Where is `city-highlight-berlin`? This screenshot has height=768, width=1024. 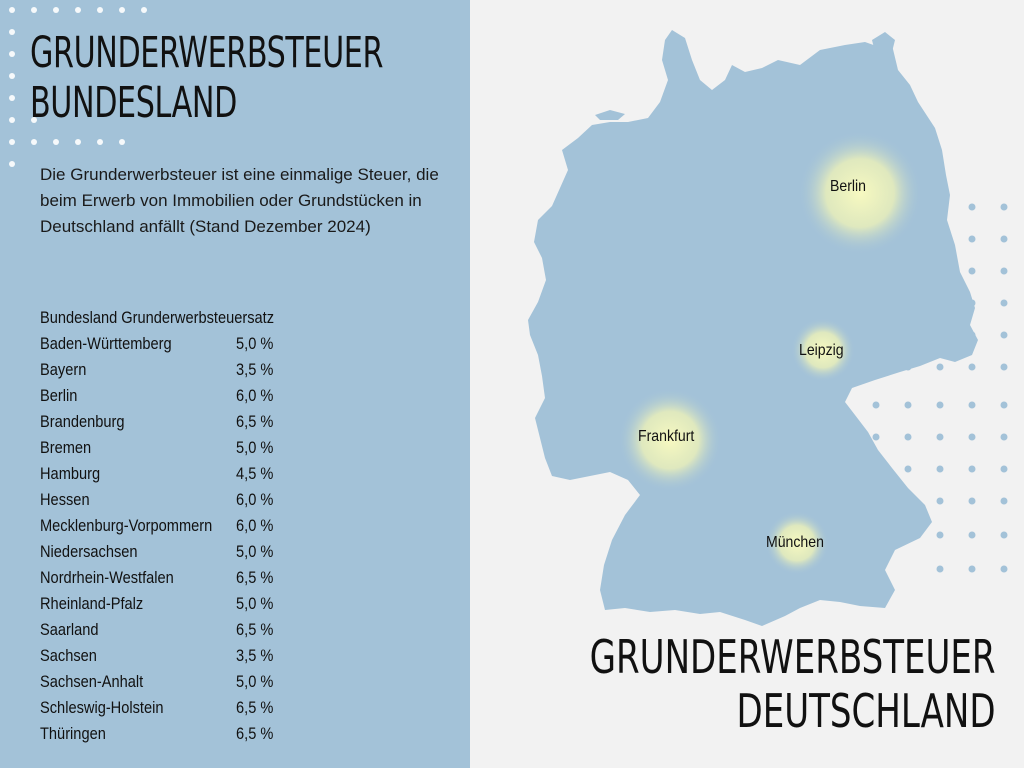
city-highlight-berlin is located at coordinates (860, 193).